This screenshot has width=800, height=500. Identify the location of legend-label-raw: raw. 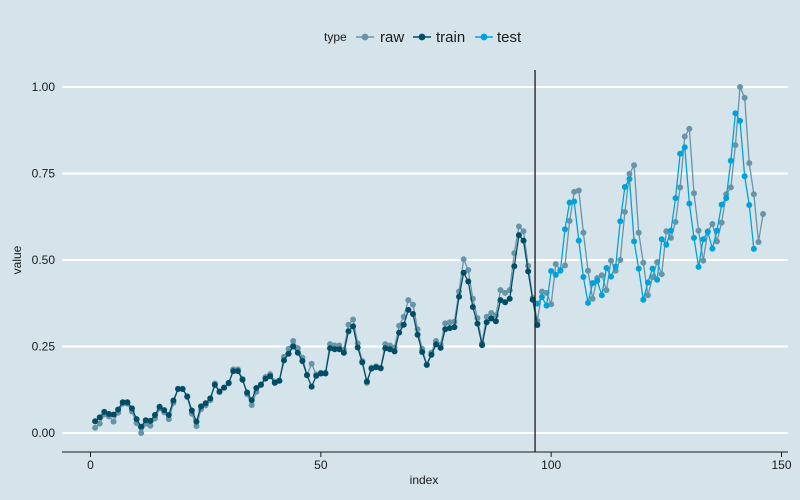
(392, 37).